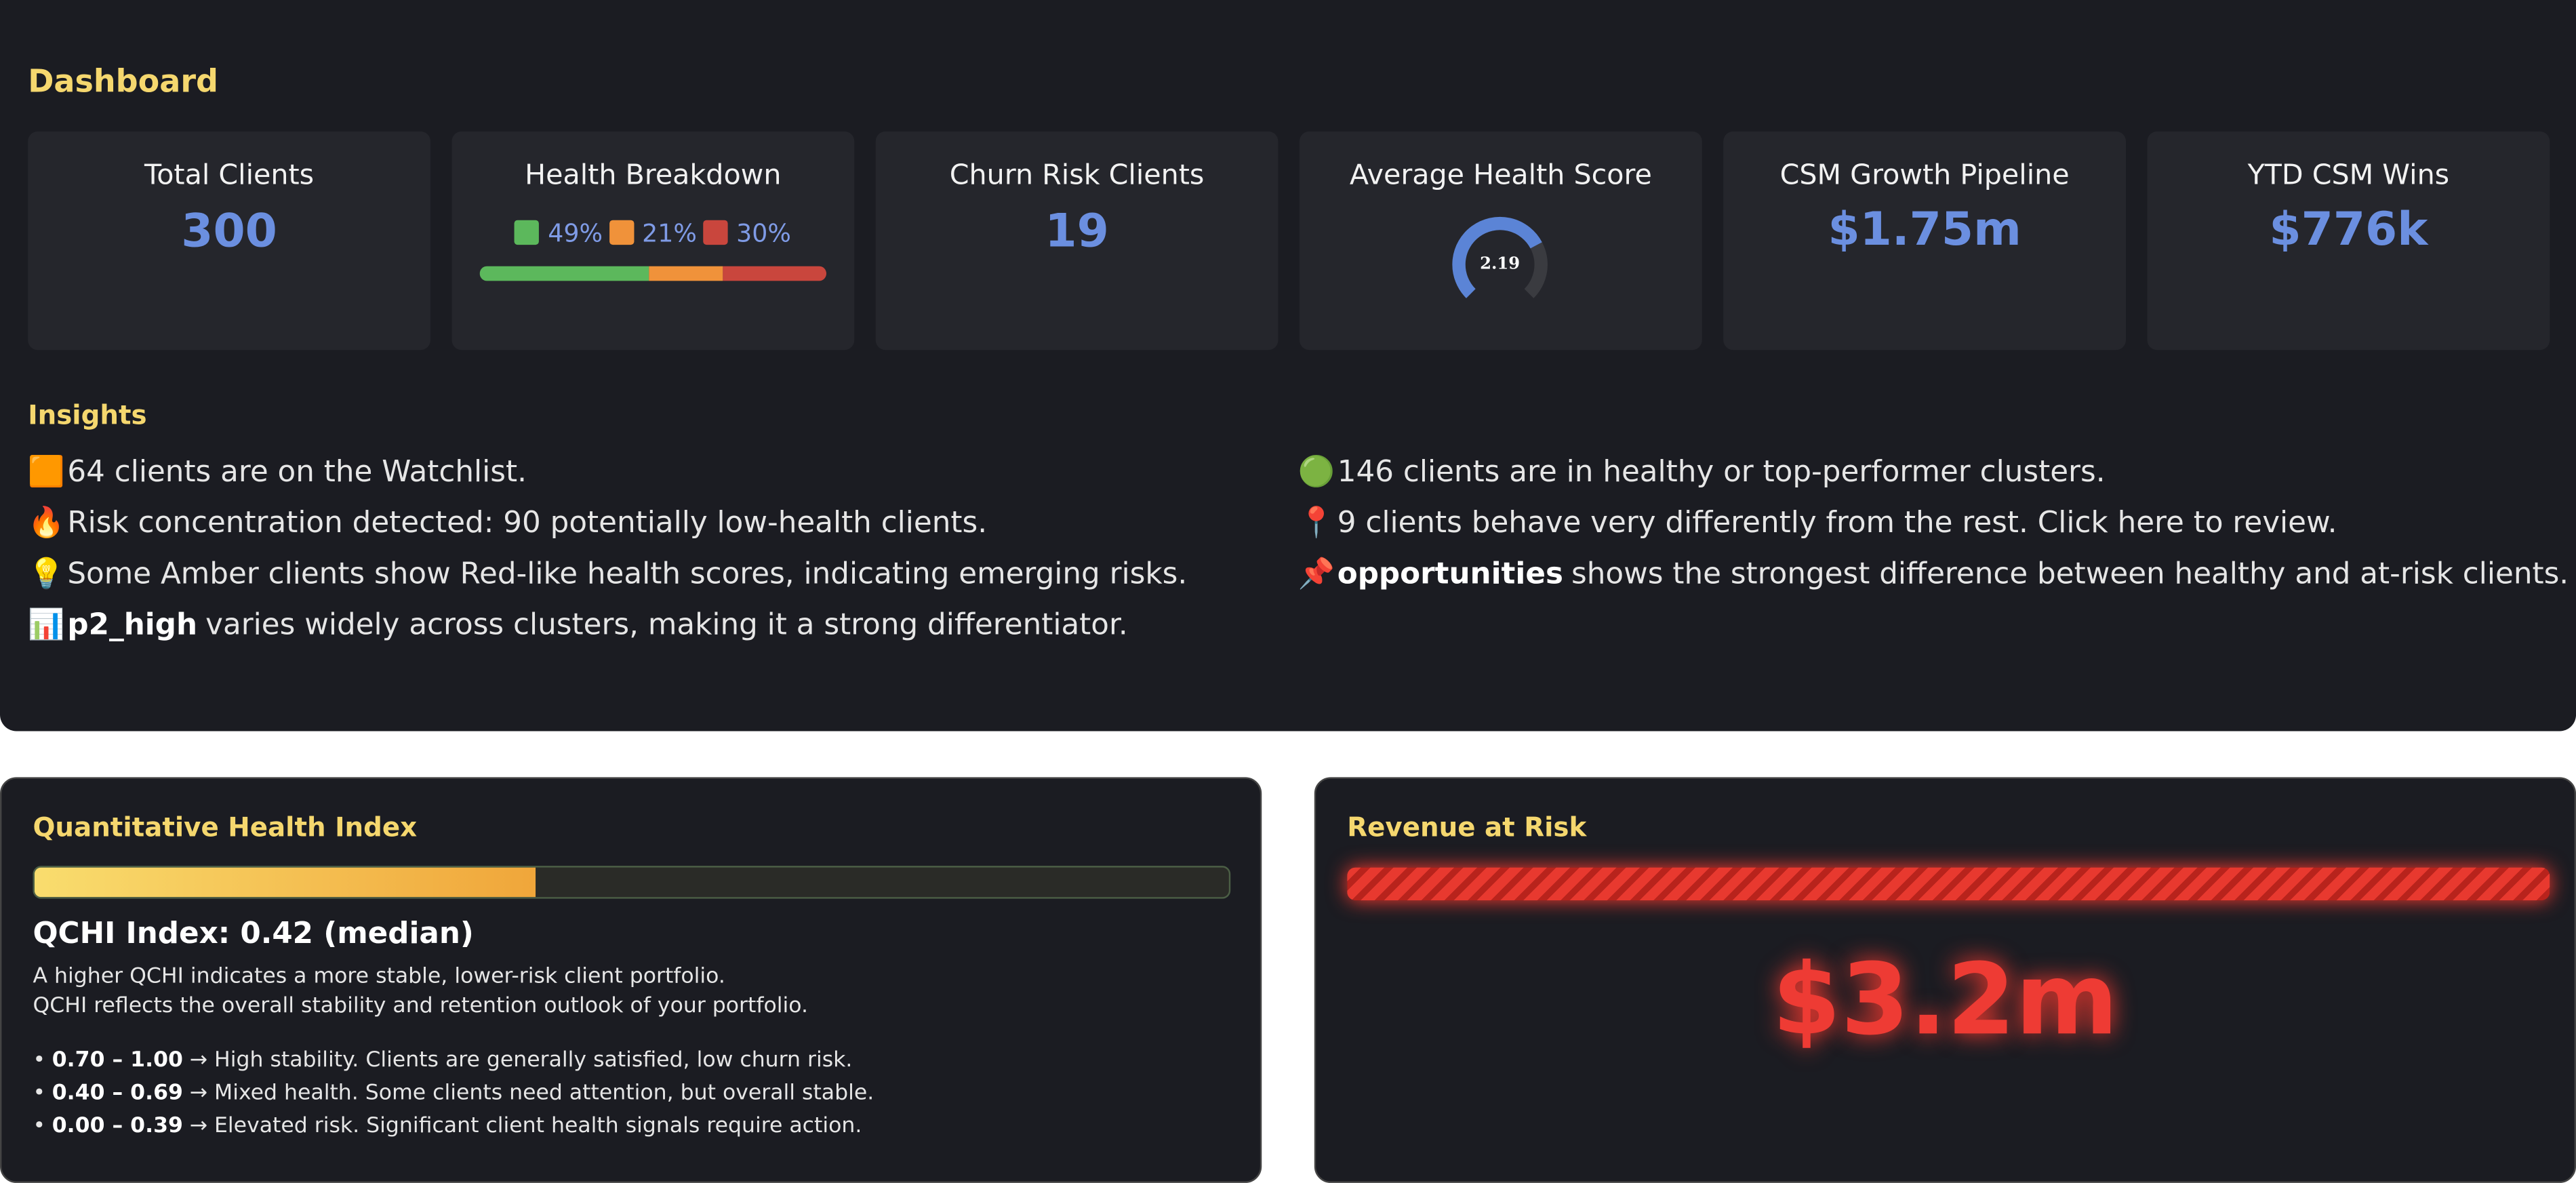 This screenshot has height=1183, width=2576. What do you see at coordinates (1948, 884) in the screenshot?
I see `revenue-bar` at bounding box center [1948, 884].